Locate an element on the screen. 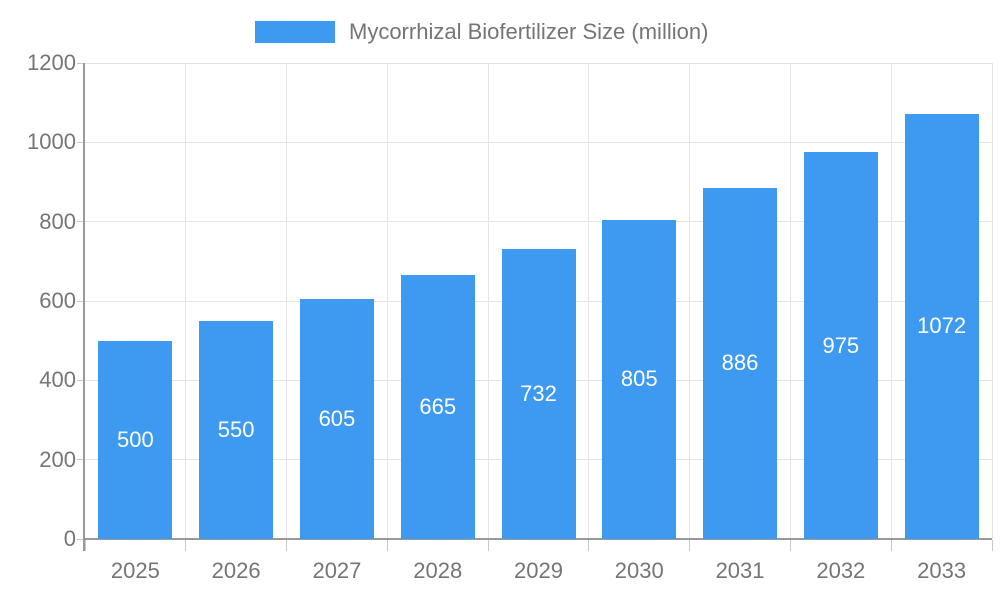  y-axis-label: 0 is located at coordinates (69, 538).